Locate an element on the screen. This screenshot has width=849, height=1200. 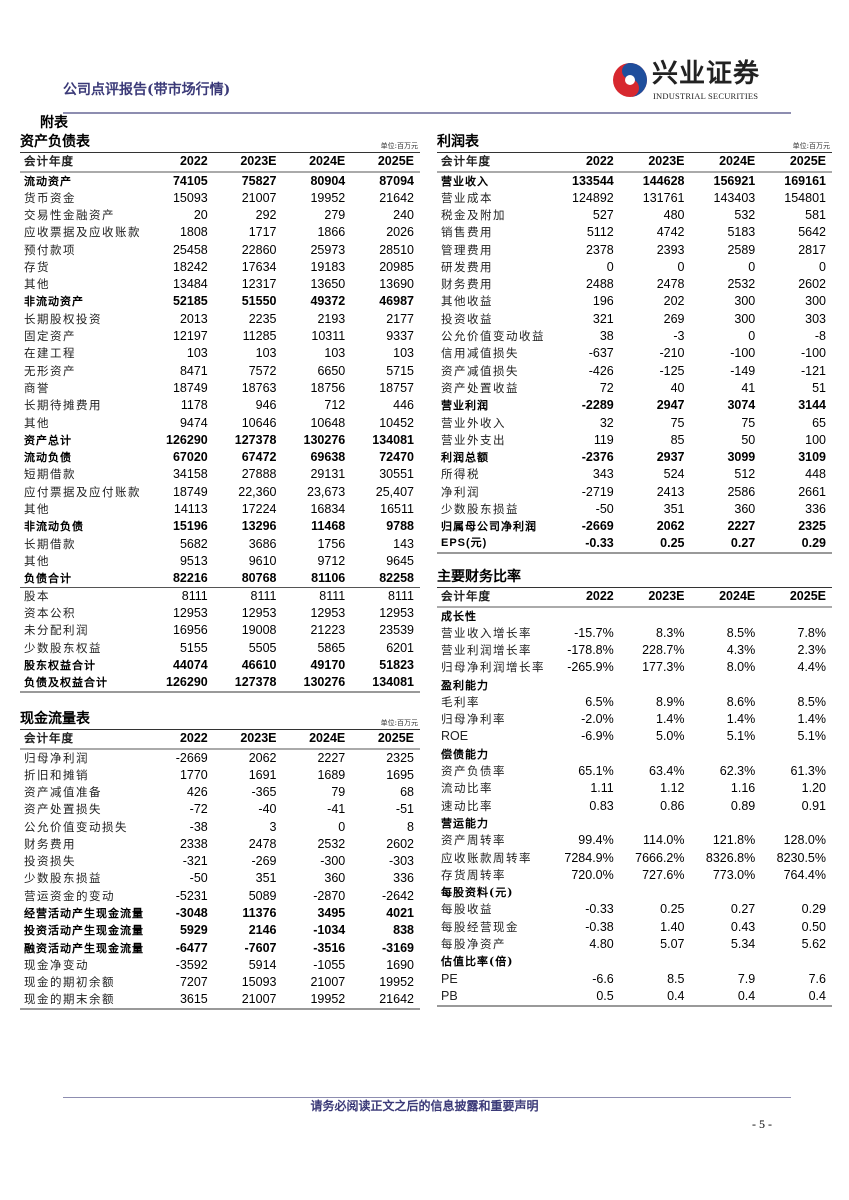
row-label: 资产减值准备 is located at coordinates (63, 791).